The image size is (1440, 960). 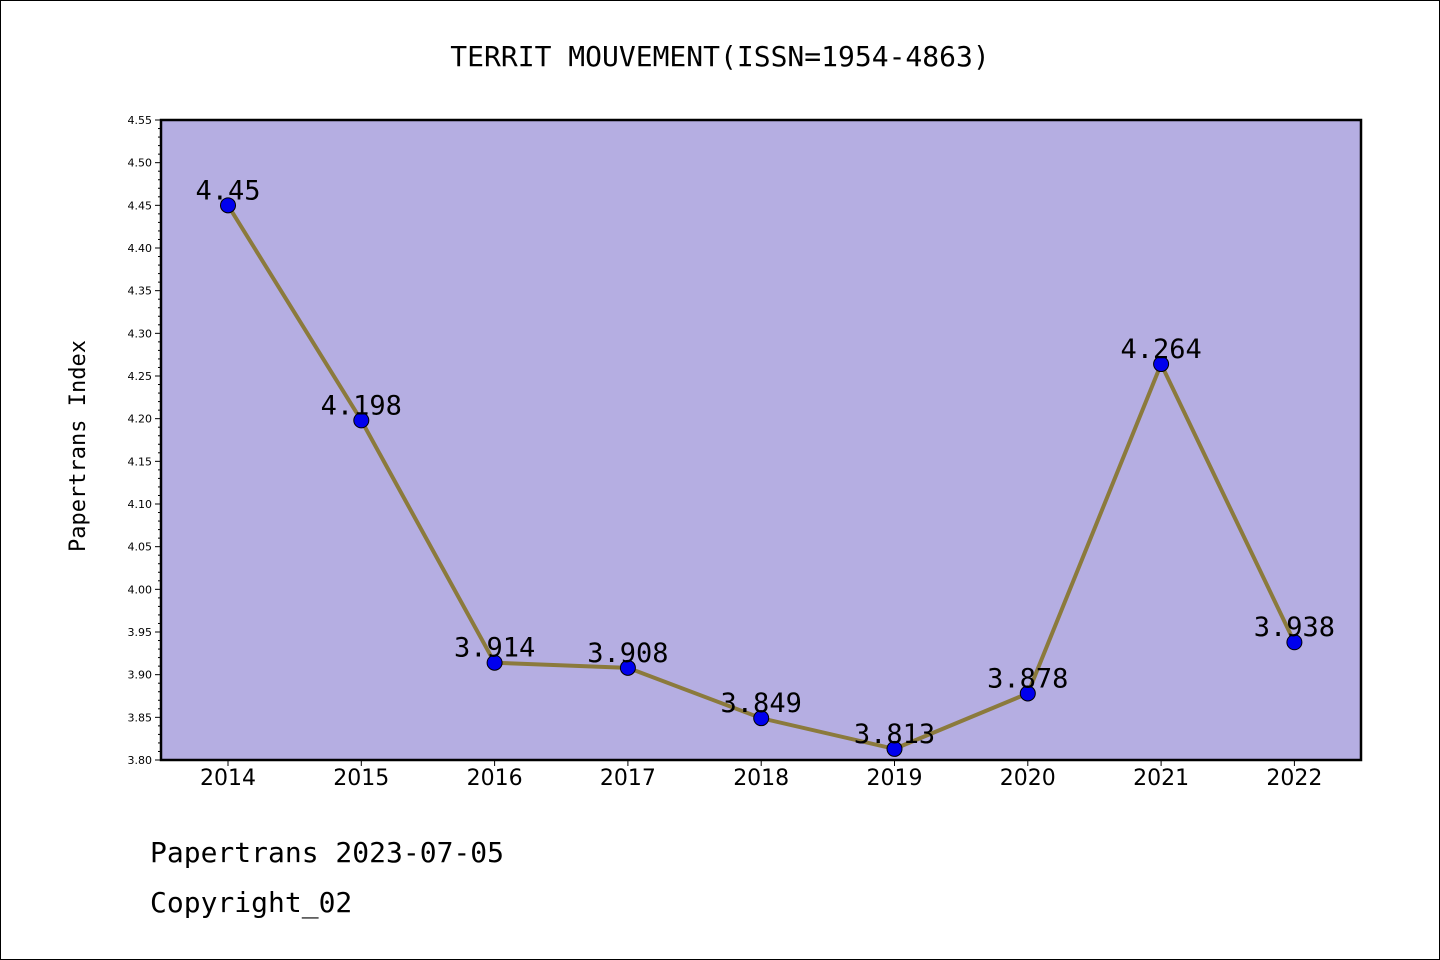 What do you see at coordinates (227, 190) in the screenshot?
I see `data-label: 4.45` at bounding box center [227, 190].